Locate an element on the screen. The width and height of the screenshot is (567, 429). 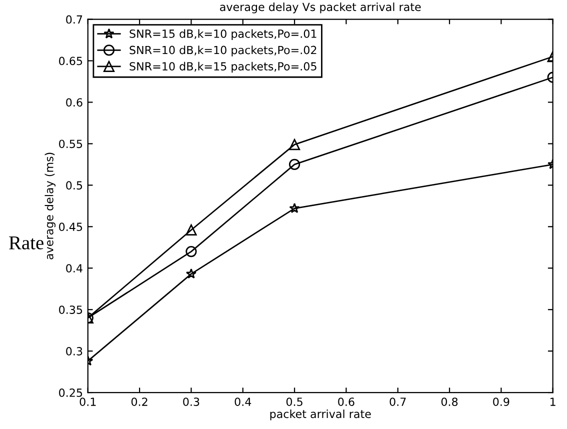
x-tick-label: 0.1 is located at coordinates (88, 402).